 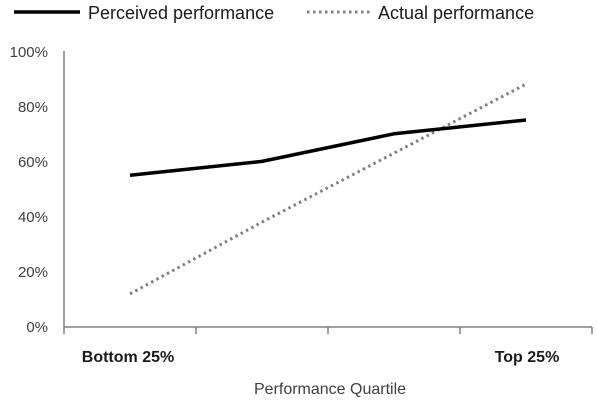 What do you see at coordinates (37, 327) in the screenshot?
I see `y-tick-label: 0%` at bounding box center [37, 327].